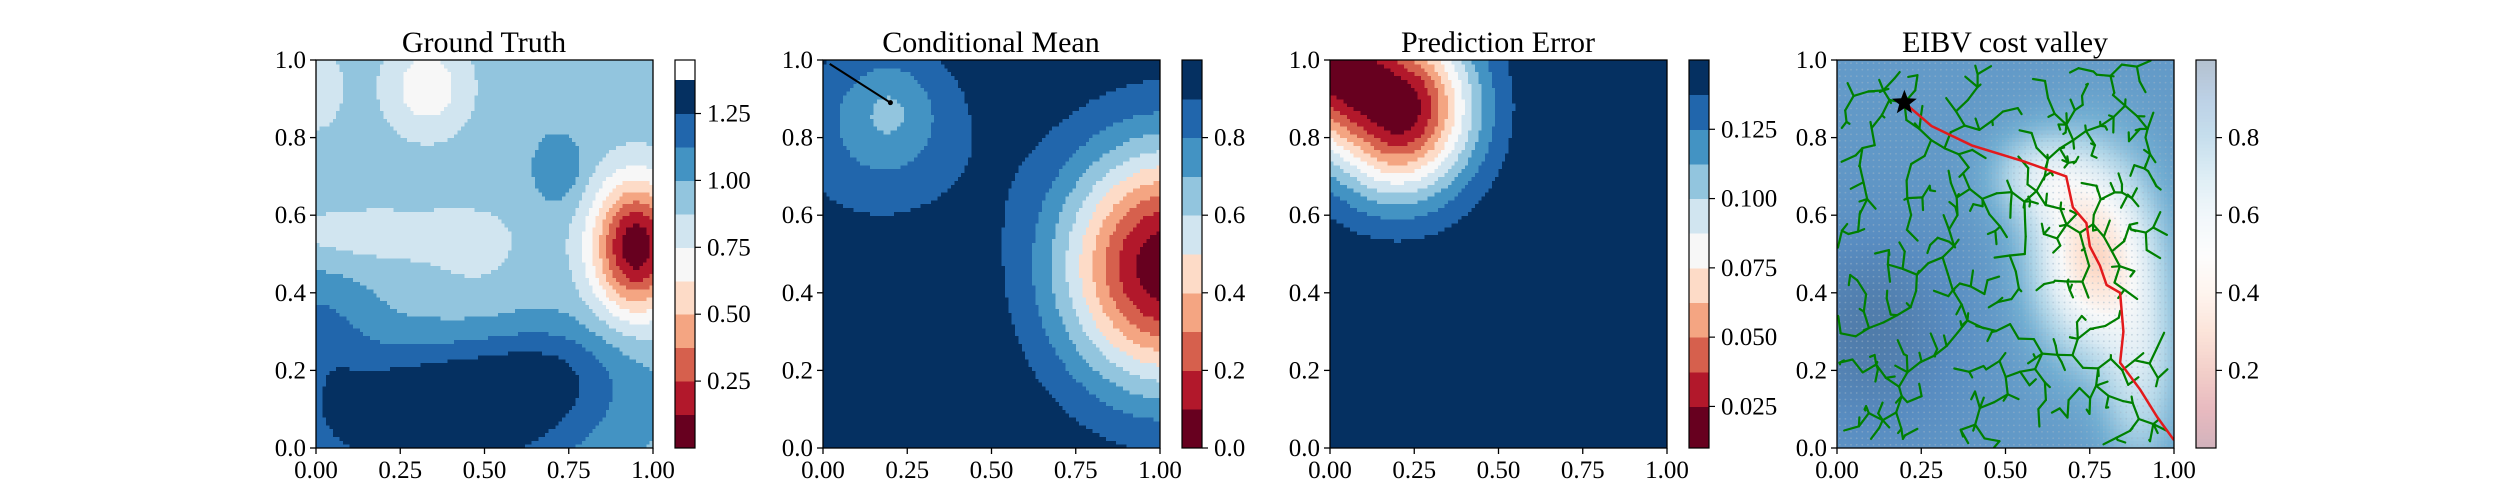 The width and height of the screenshot is (2500, 500). What do you see at coordinates (729, 314) in the screenshot?
I see `colorbar-tick-label: 0.50` at bounding box center [729, 314].